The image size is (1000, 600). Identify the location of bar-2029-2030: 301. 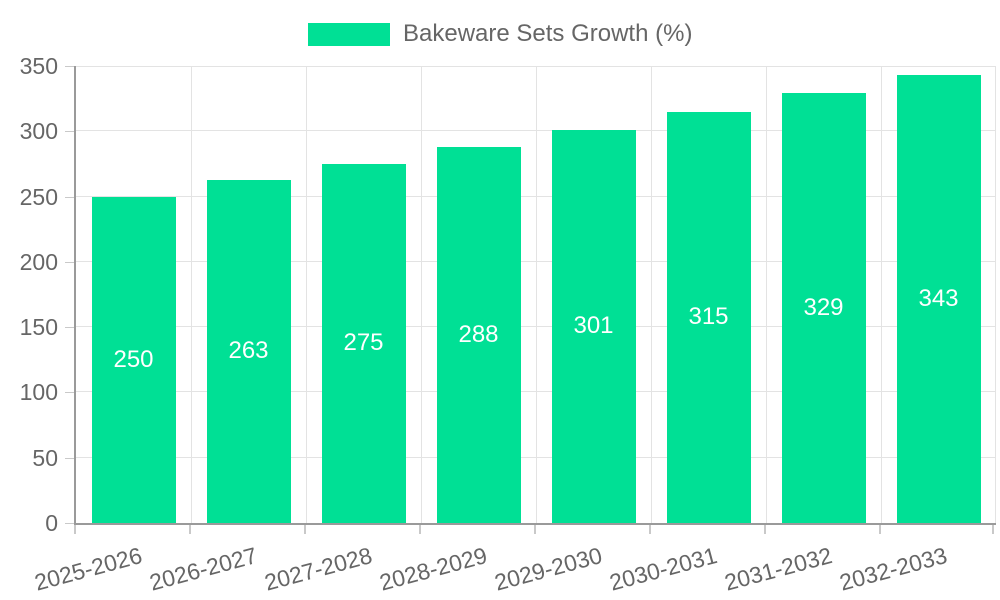
(593, 326).